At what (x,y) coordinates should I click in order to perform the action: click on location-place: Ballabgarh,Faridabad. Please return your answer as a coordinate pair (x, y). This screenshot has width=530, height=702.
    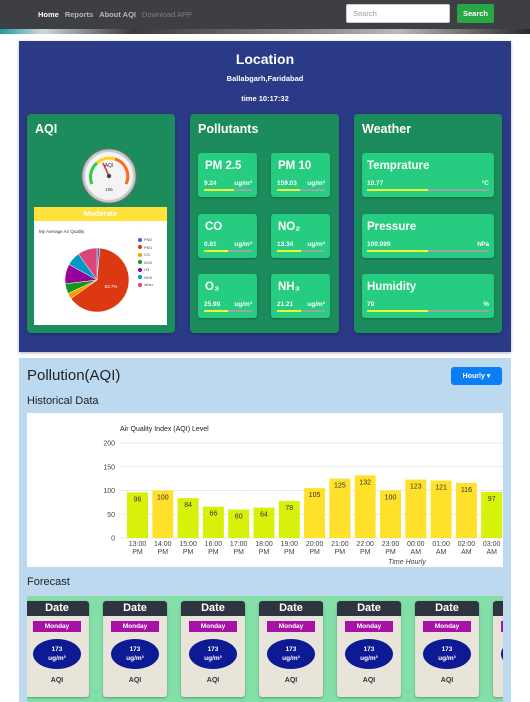
    Looking at the image, I should click on (265, 78).